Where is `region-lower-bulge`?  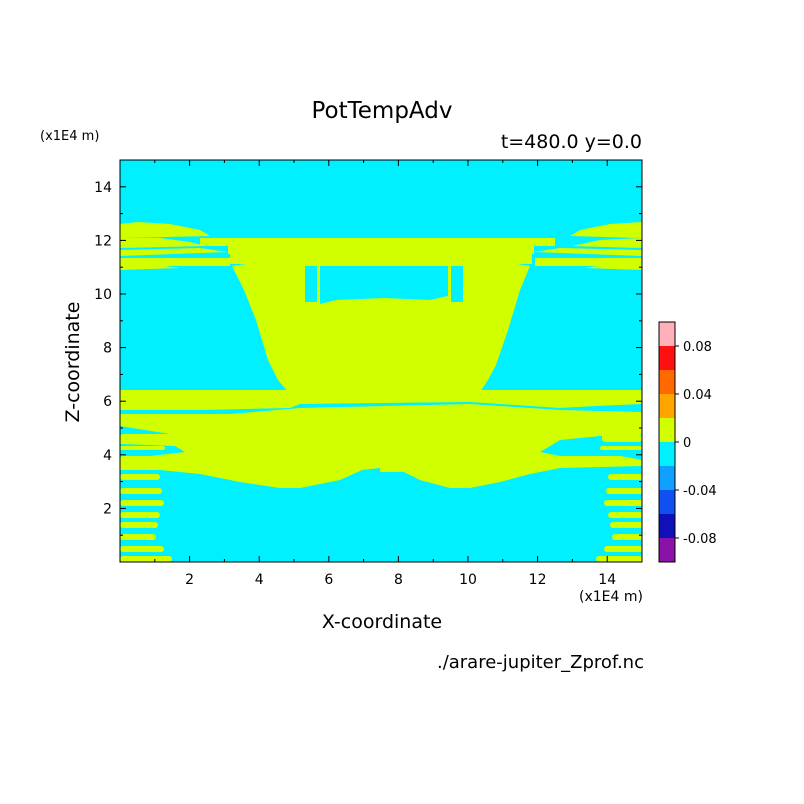
region-lower-bulge is located at coordinates (381, 457).